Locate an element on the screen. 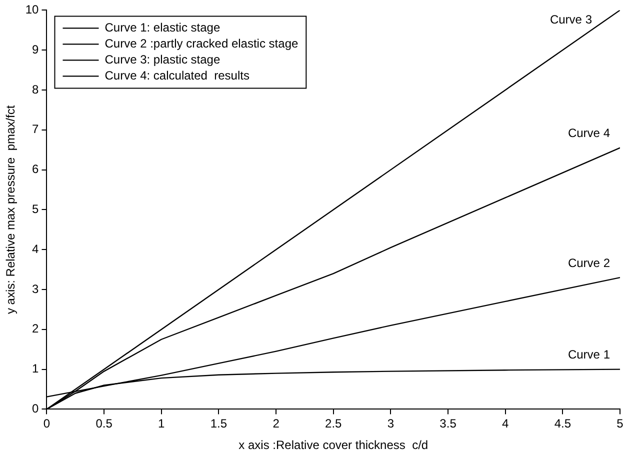 This screenshot has width=628, height=457. x-tick-label: 5 is located at coordinates (620, 423).